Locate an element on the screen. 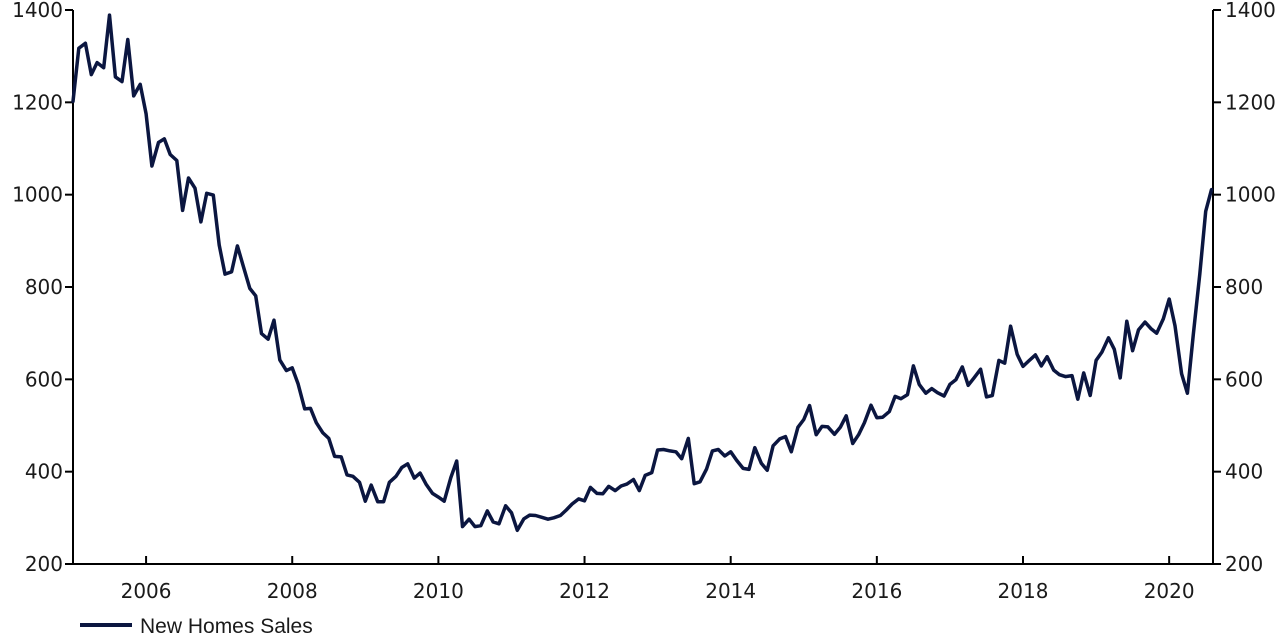  y-tick-label-right: 1400 is located at coordinates (1250, 11).